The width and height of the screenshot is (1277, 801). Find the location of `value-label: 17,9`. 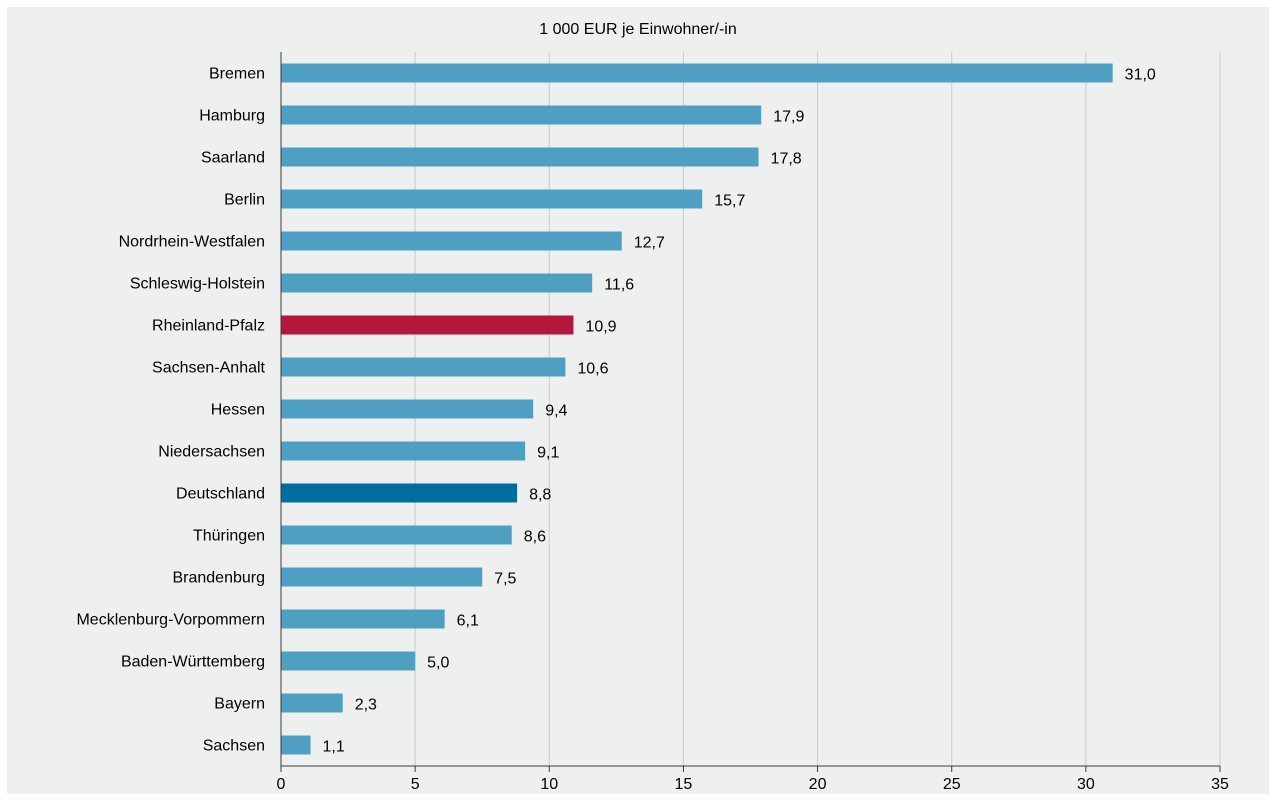

value-label: 17,9 is located at coordinates (788, 117).